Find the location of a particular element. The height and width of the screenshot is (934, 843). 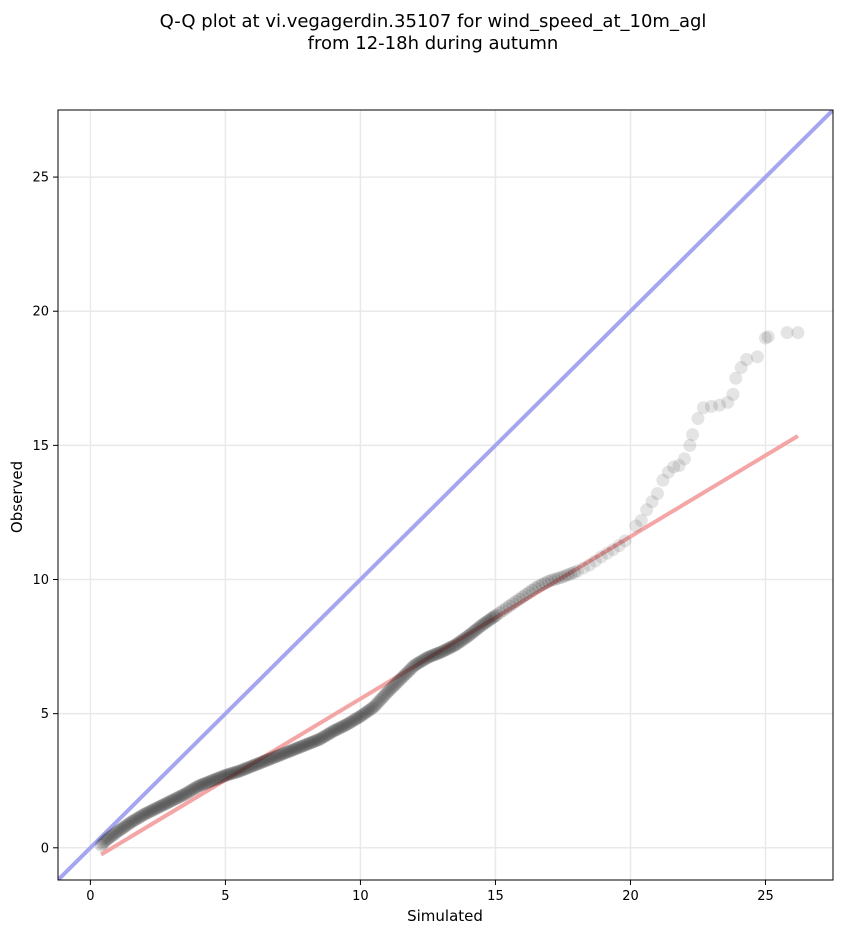

y-tick-label: 20 is located at coordinates (40, 312).